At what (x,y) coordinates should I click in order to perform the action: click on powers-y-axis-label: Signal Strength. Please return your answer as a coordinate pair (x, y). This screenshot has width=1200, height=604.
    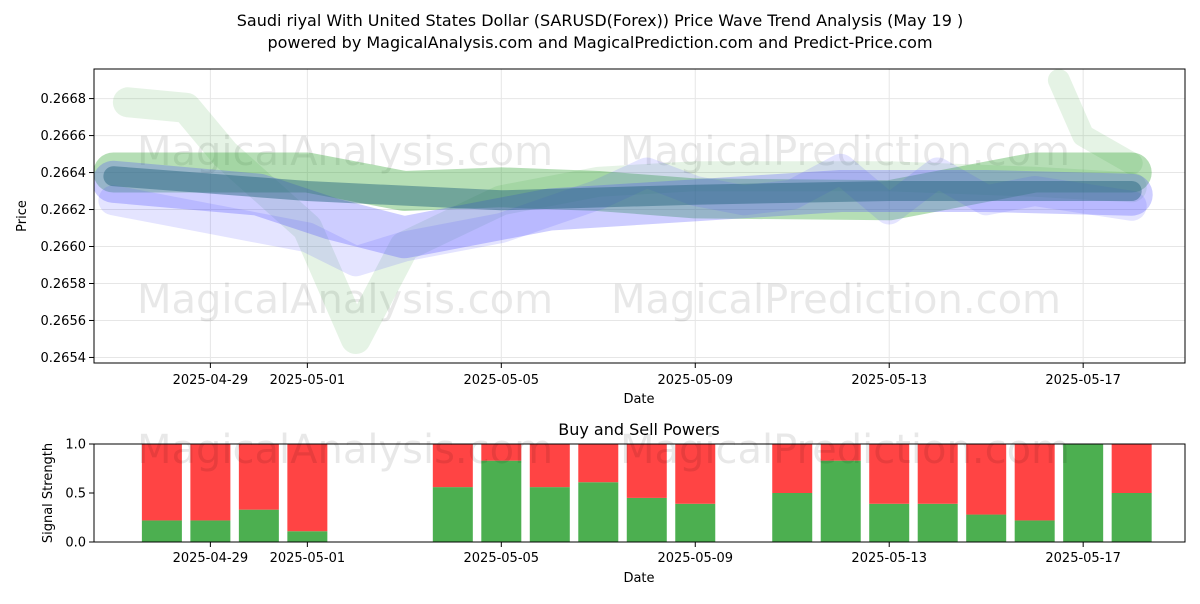
    Looking at the image, I should click on (48, 493).